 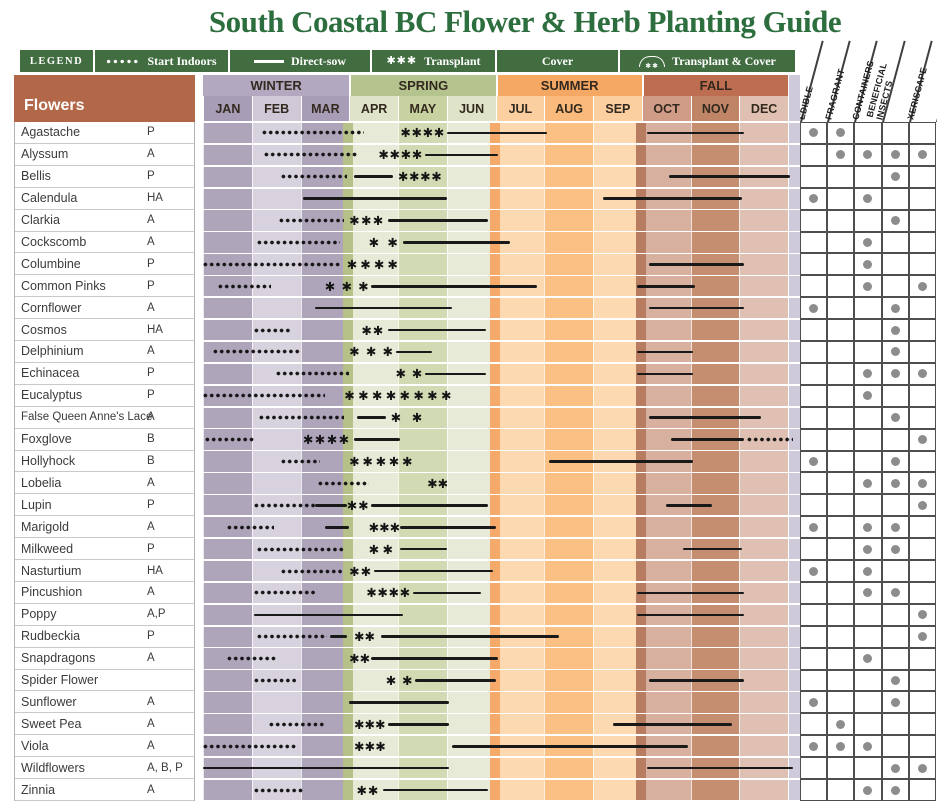 I want to click on timeline-month-column, so click(x=520, y=461).